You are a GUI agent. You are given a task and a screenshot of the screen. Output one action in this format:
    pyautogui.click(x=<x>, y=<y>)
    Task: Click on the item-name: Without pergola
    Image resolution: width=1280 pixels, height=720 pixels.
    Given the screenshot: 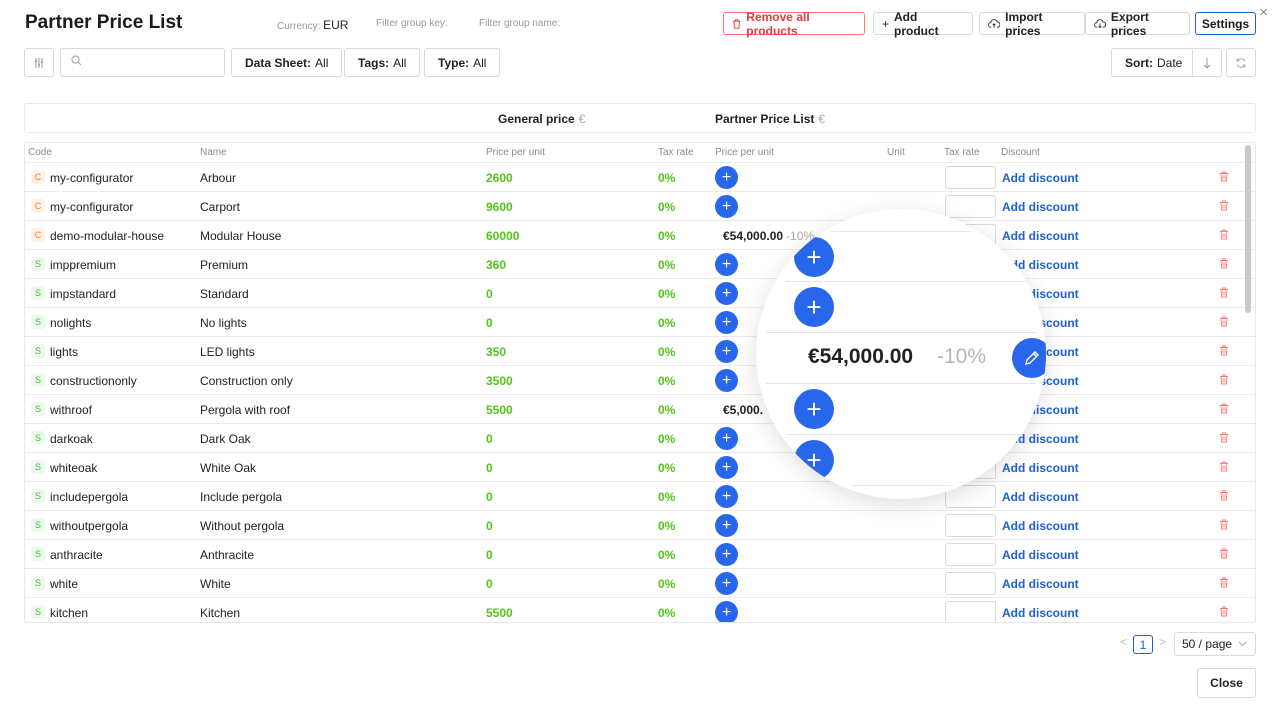 What is the action you would take?
    pyautogui.click(x=242, y=526)
    